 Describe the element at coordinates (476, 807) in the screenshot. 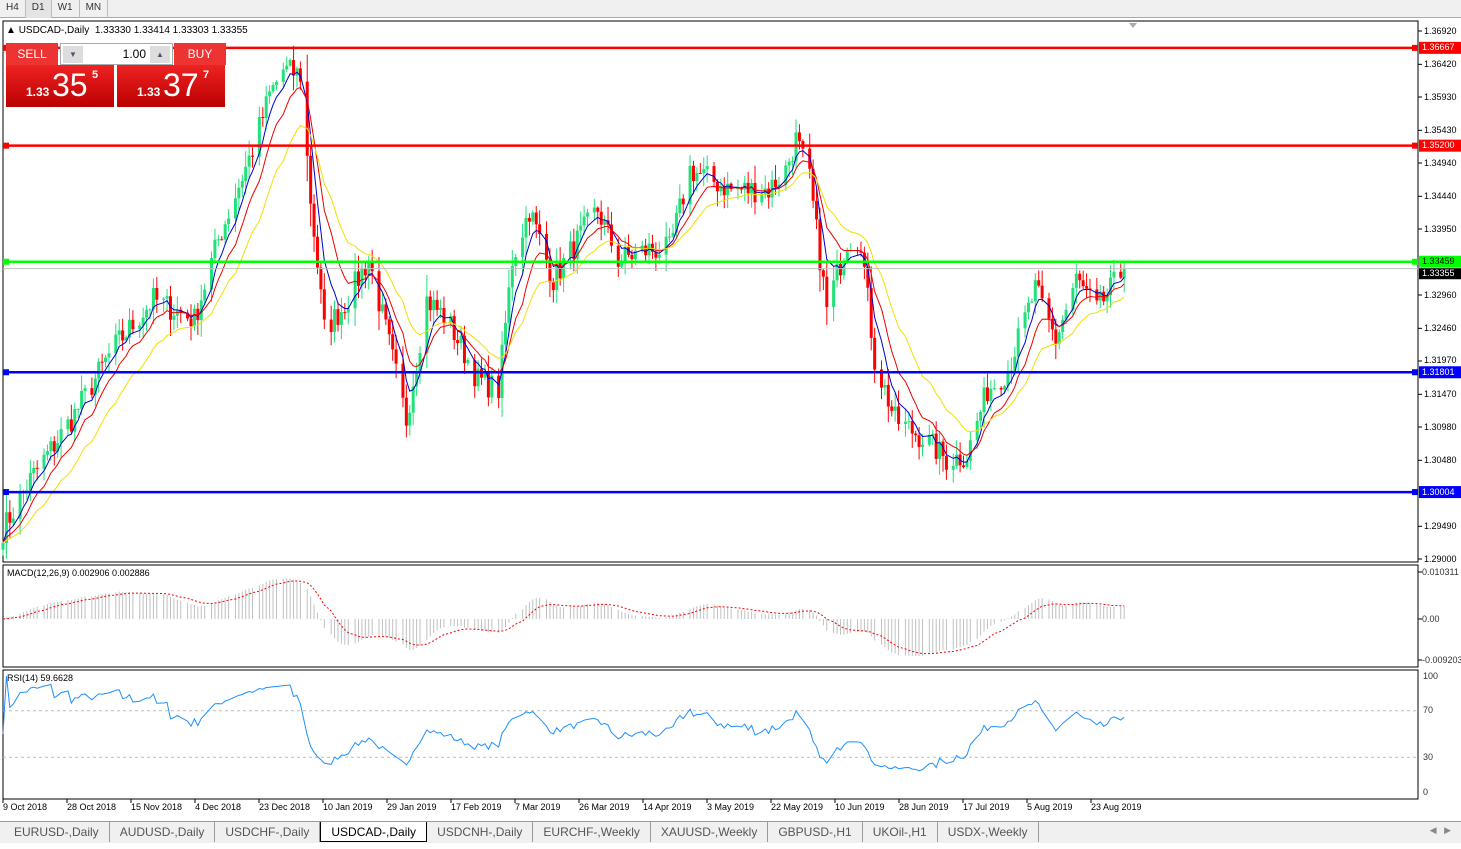

I see `date-axis-label: 17 Feb 2019` at that location.